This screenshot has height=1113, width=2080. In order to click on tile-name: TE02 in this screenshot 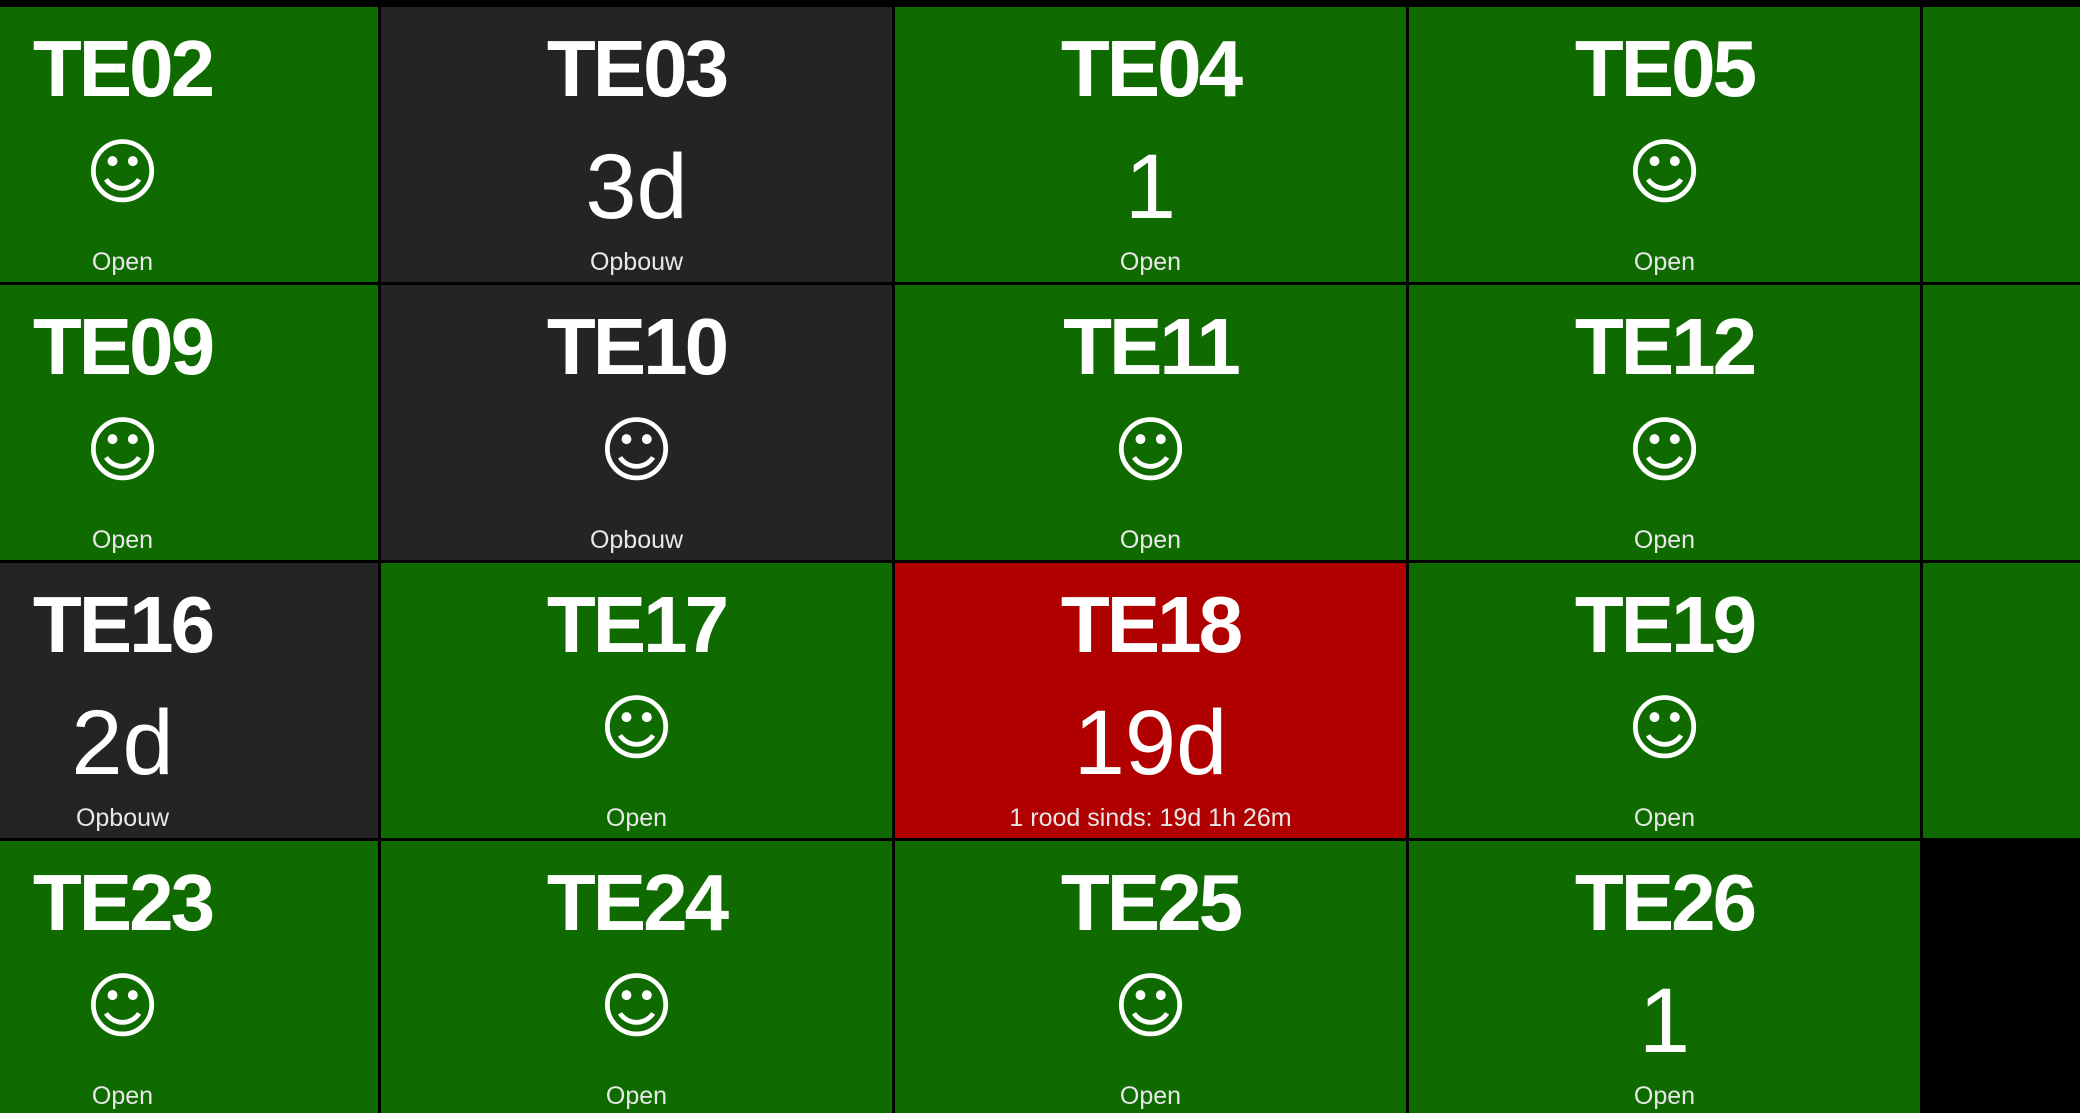, I will do `click(123, 68)`.